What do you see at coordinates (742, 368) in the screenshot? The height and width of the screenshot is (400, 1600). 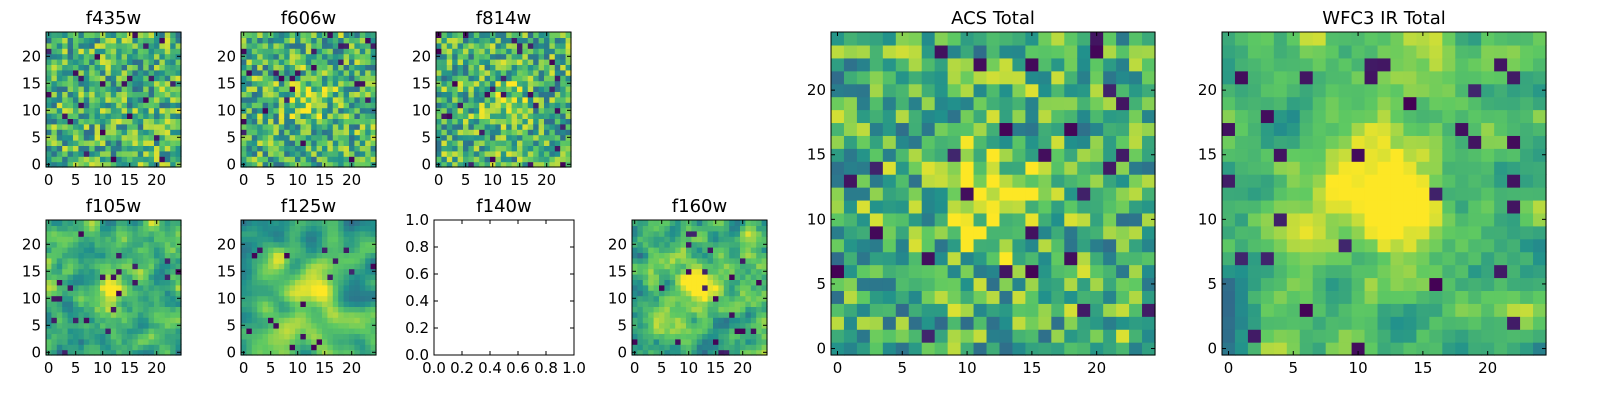 I see `x-tick-label: 20` at bounding box center [742, 368].